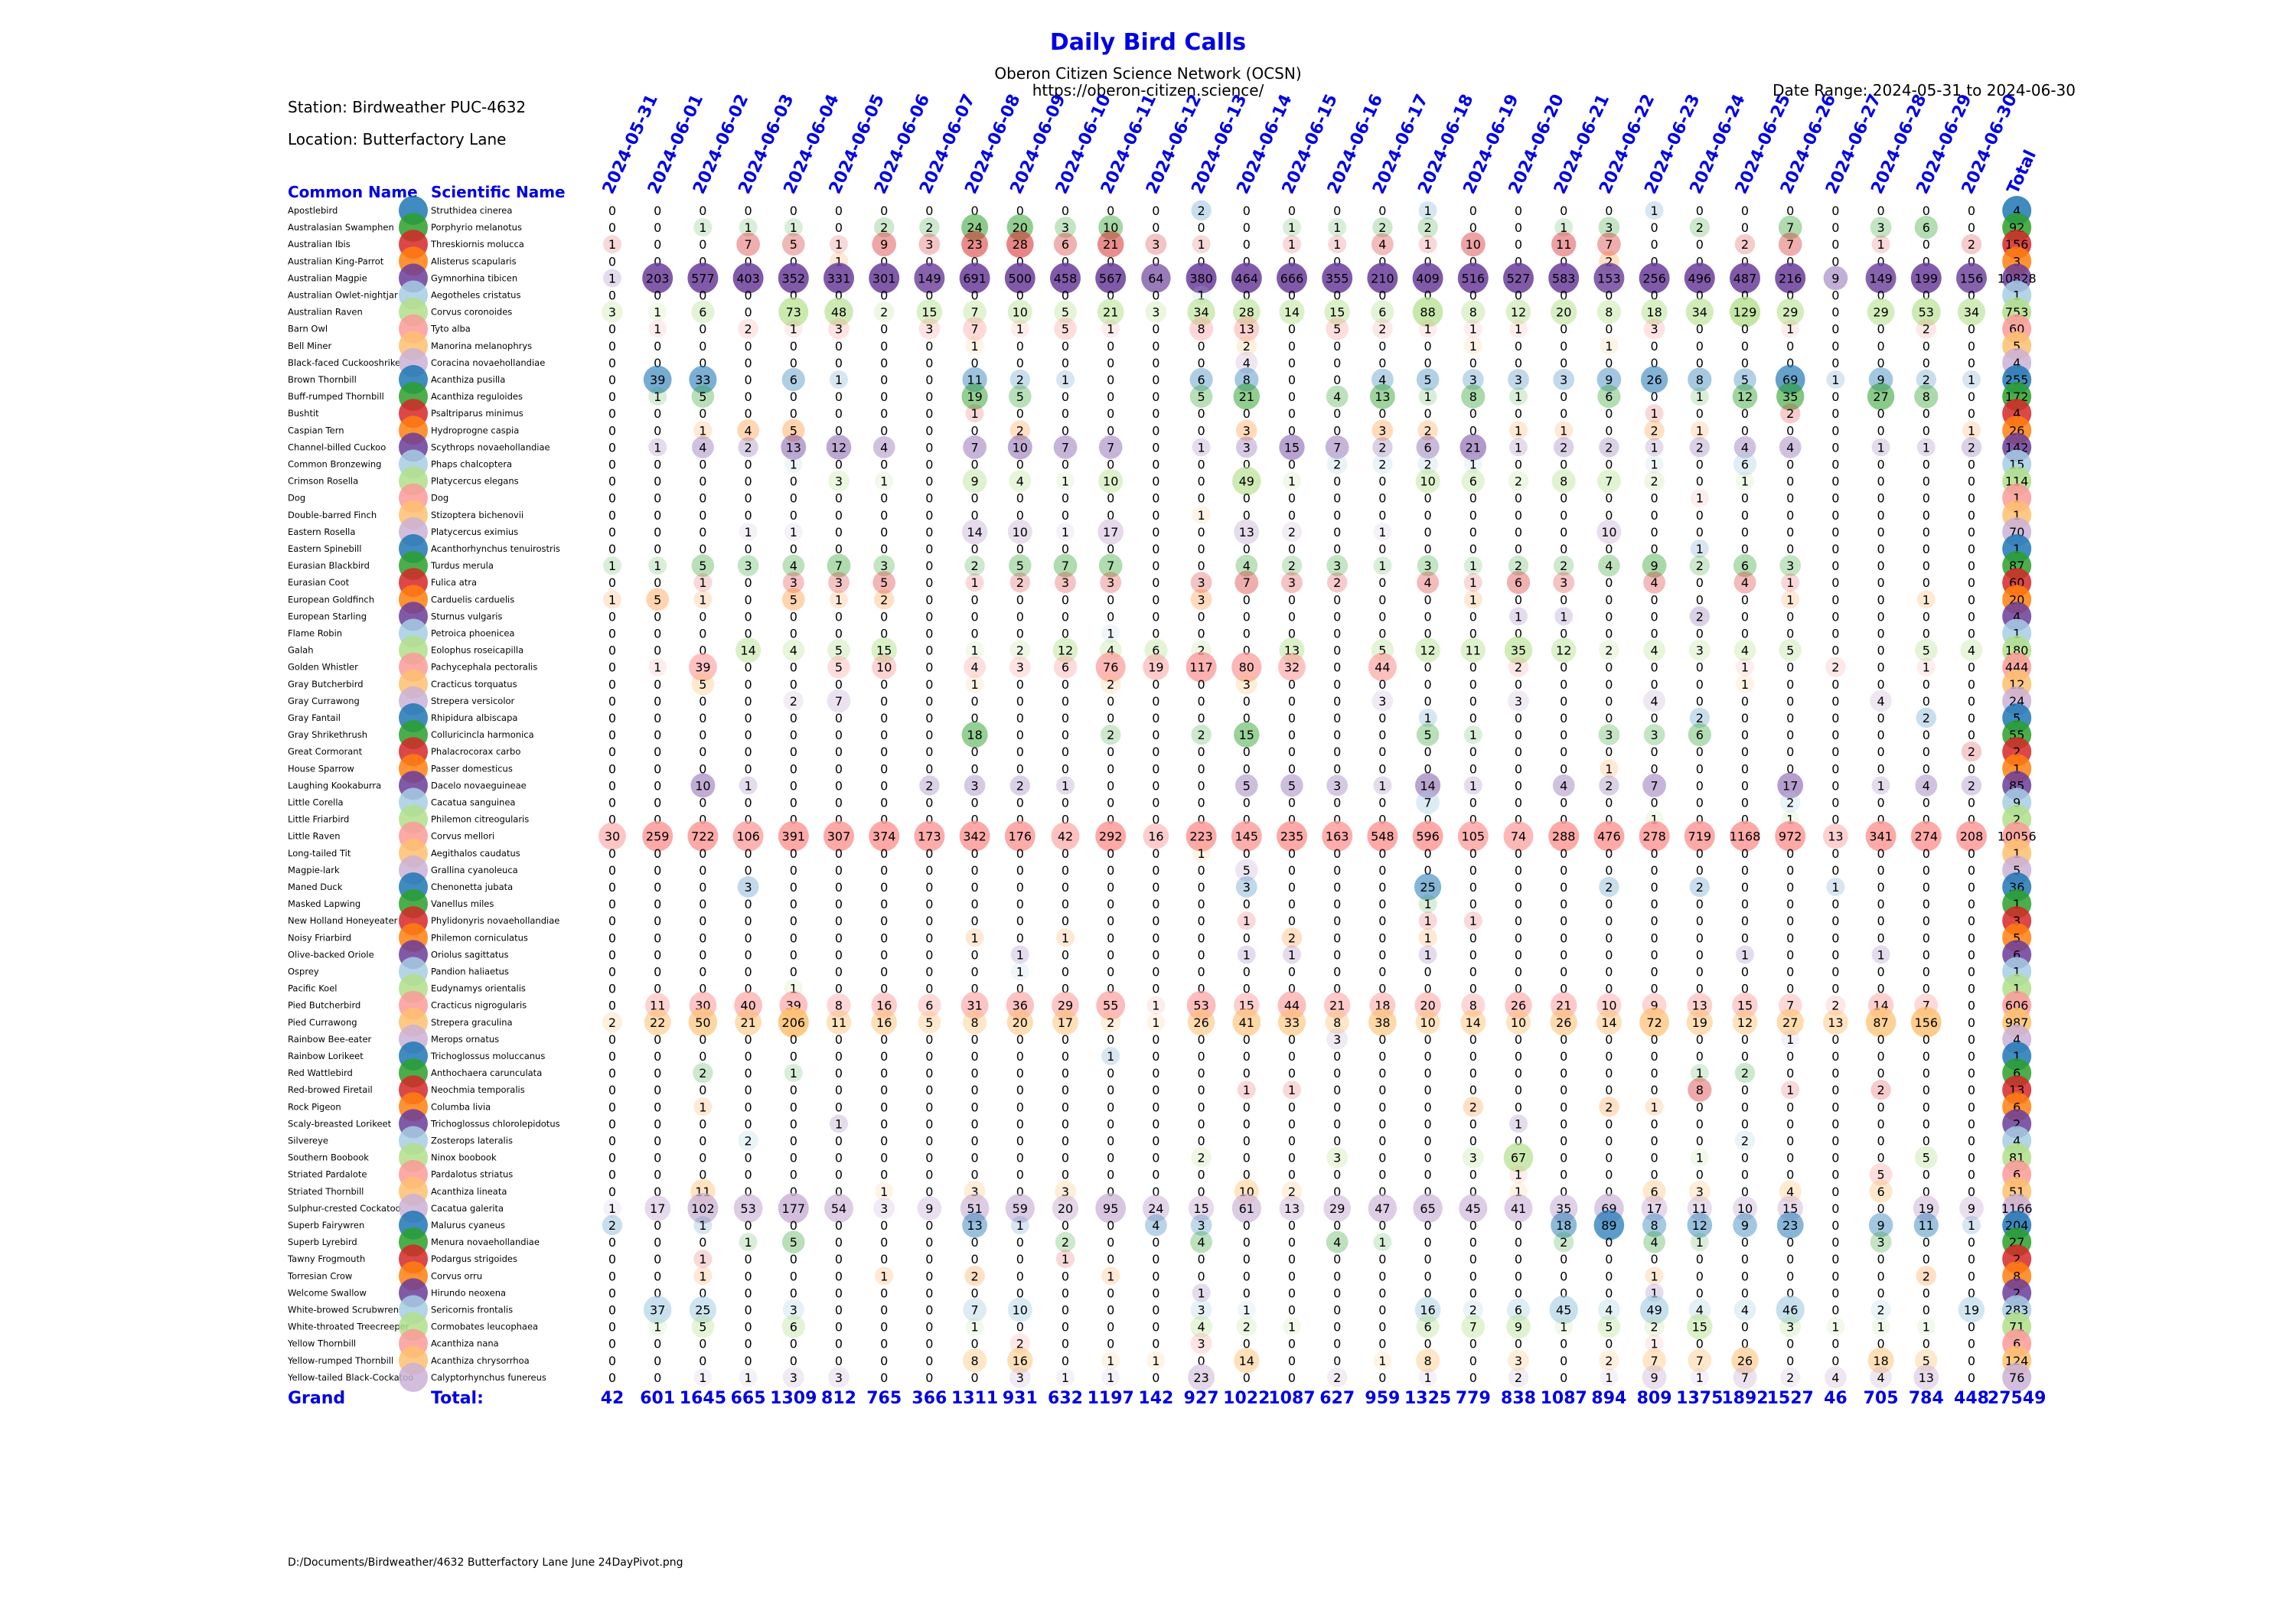 This screenshot has height=1607, width=2296. I want to click on count-label: 7, so click(1790, 1006).